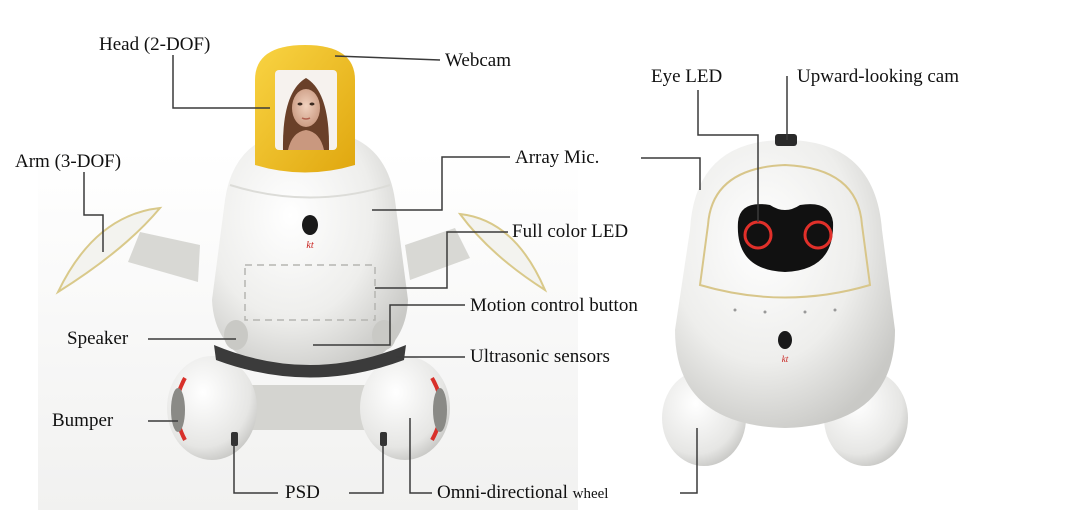 This screenshot has width=1069, height=531. Describe the element at coordinates (818, 235) in the screenshot. I see `eye-led-right` at that location.